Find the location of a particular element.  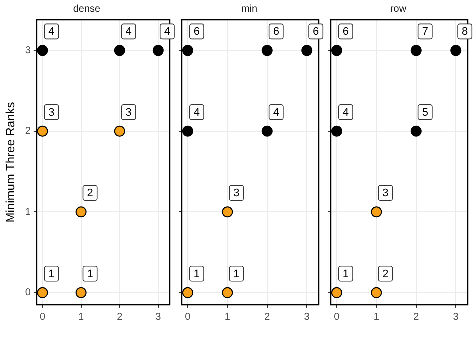

y-tick-label: 1 is located at coordinates (28, 212).